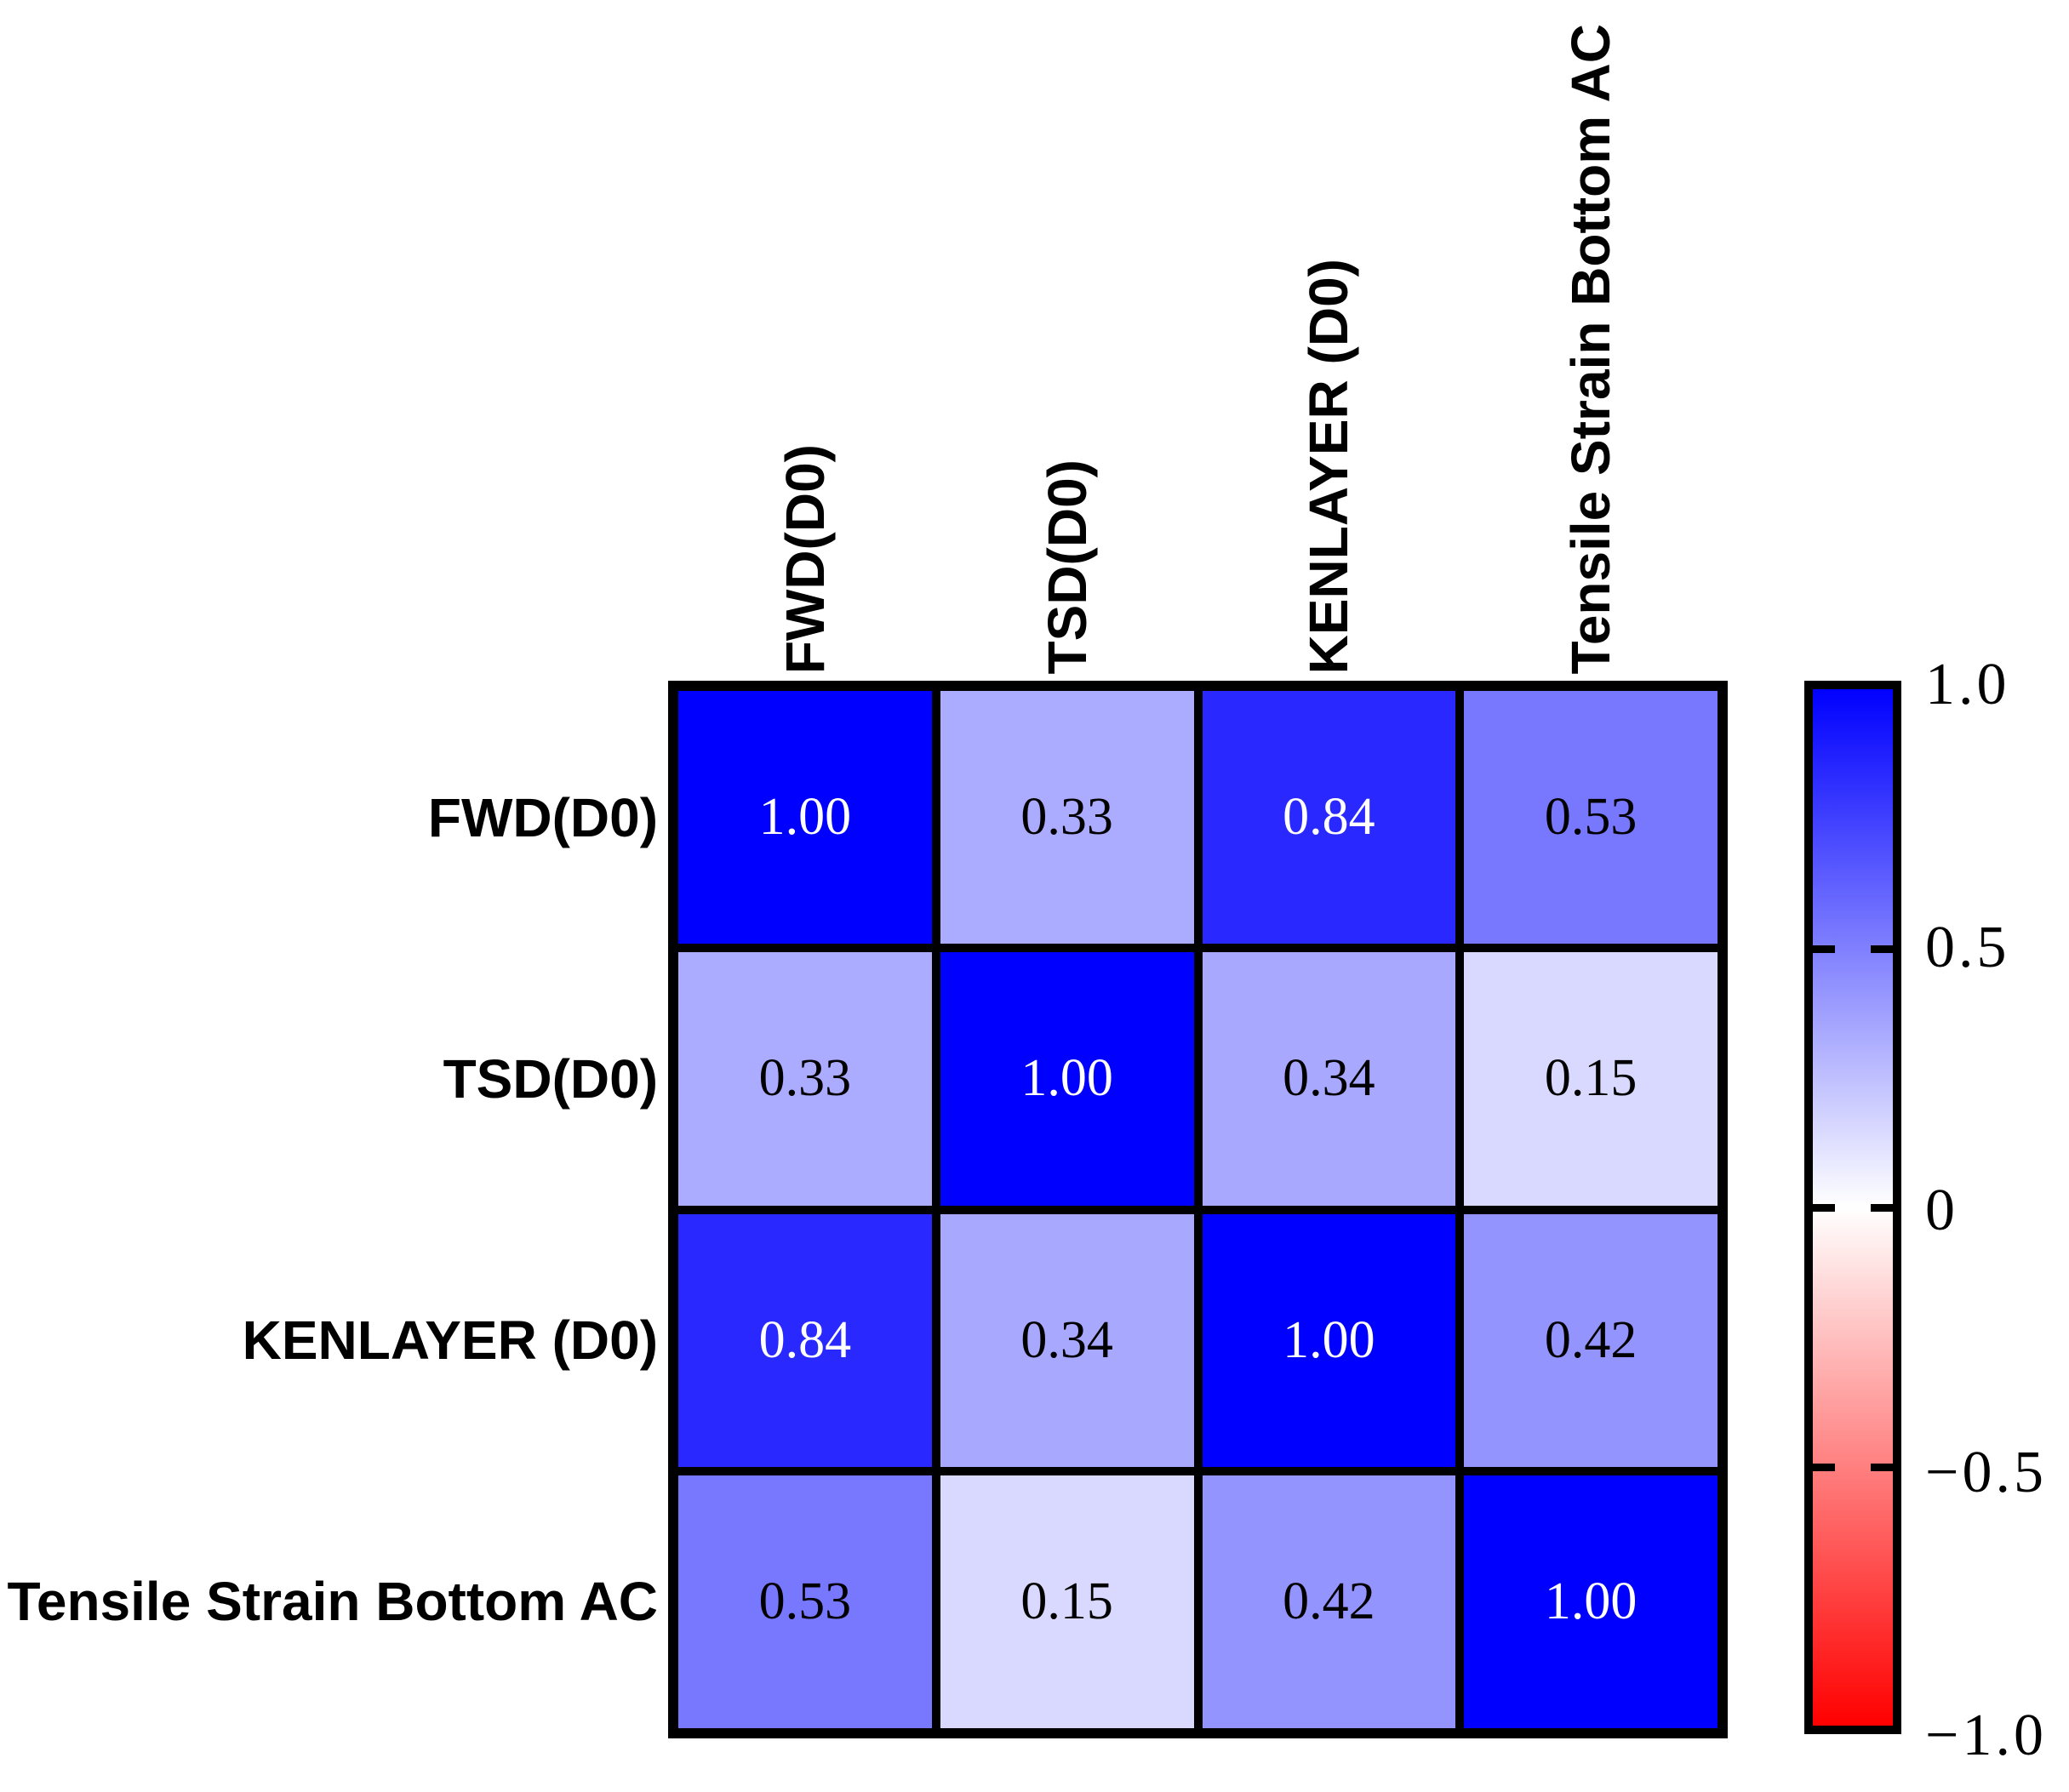 The image size is (2069, 1792). What do you see at coordinates (1986, 1735) in the screenshot?
I see `colorbar-tick-label-1-0: −1.0` at bounding box center [1986, 1735].